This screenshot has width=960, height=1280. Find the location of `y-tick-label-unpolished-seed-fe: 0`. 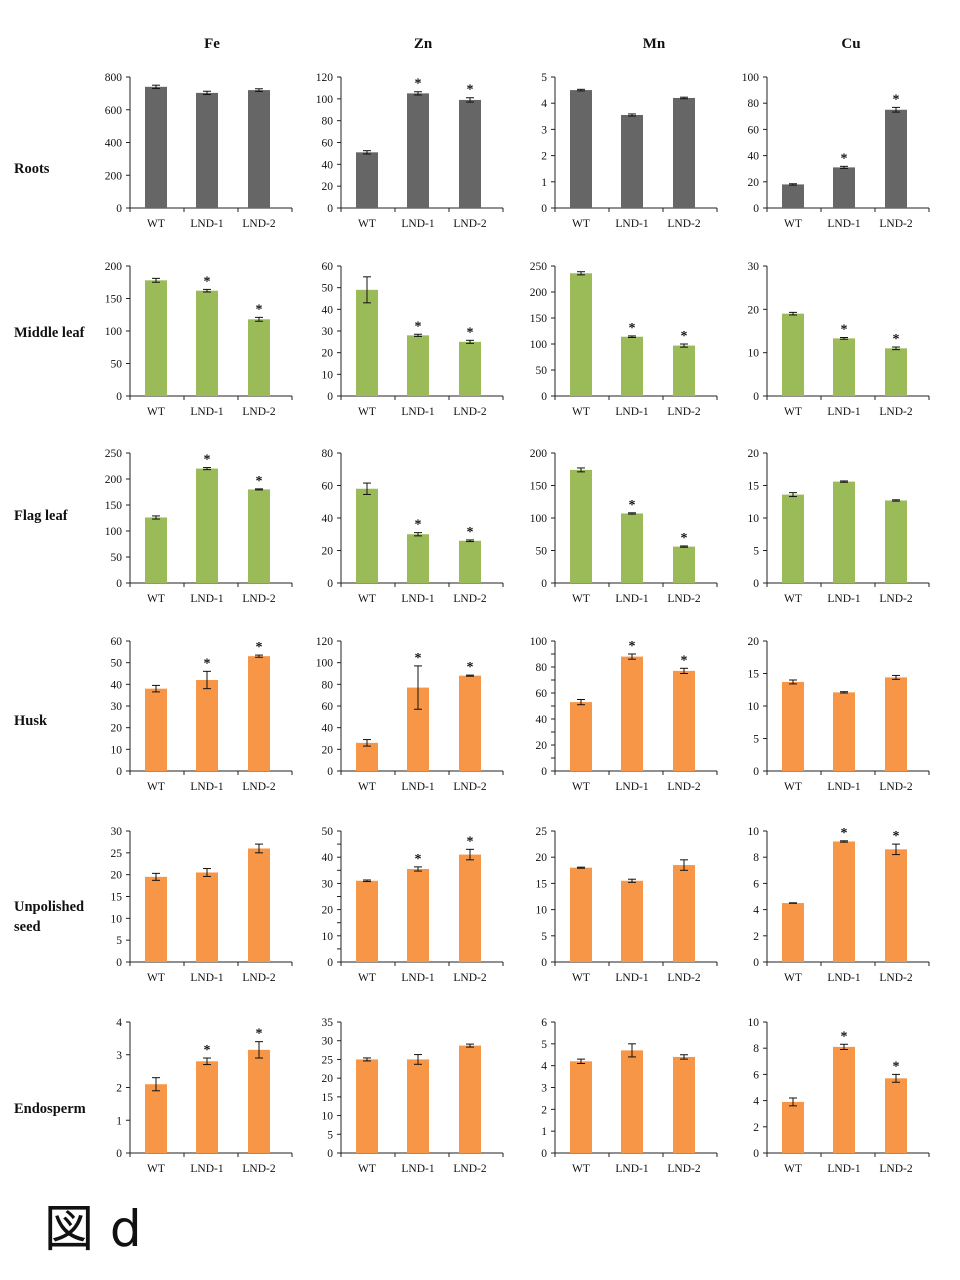

y-tick-label-unpolished-seed-fe: 0 is located at coordinates (119, 963).